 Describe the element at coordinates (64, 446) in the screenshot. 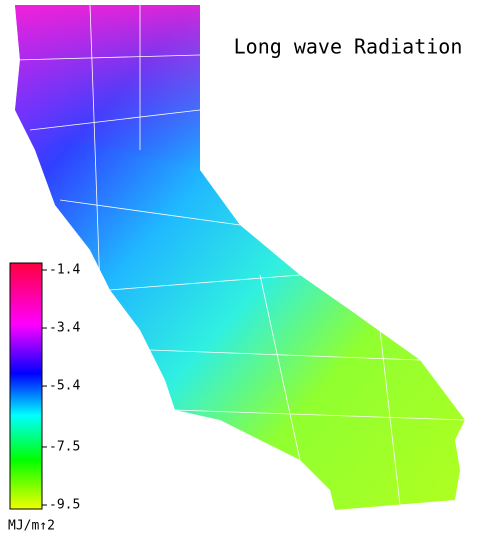

I see `colorbar-tick-label: -7.5` at that location.